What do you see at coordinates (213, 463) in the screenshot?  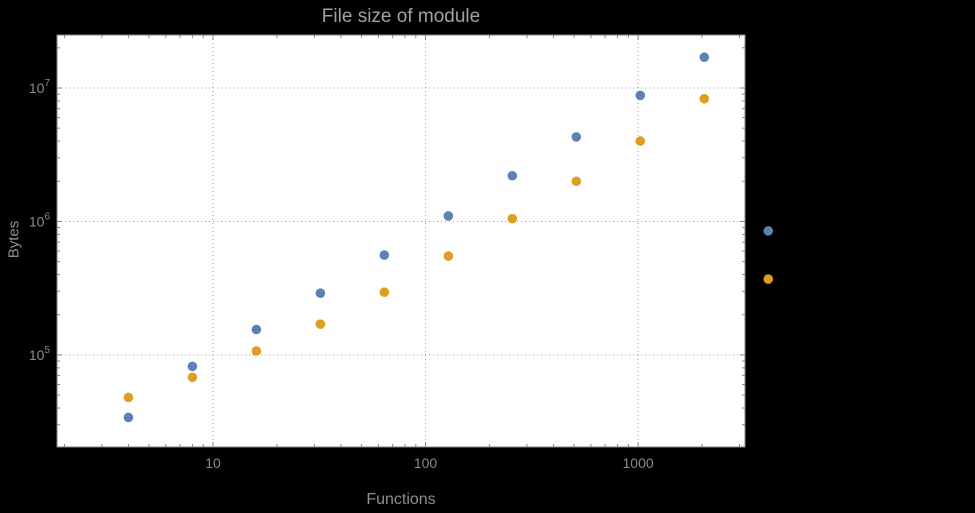 I see `x-tick-label: 10` at bounding box center [213, 463].